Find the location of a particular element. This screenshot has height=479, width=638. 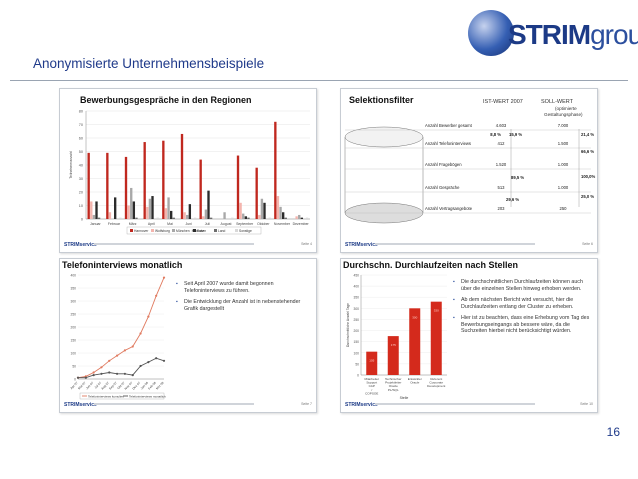

y-axis-label: Teilnehmeranzahl is located at coordinates (71, 165).